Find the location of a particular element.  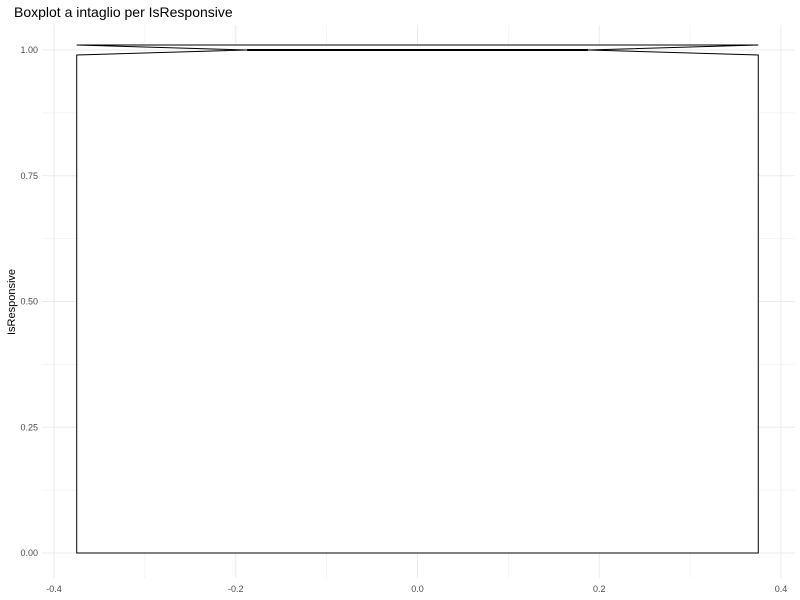

y-tick-label: 0.50 is located at coordinates (29, 302).